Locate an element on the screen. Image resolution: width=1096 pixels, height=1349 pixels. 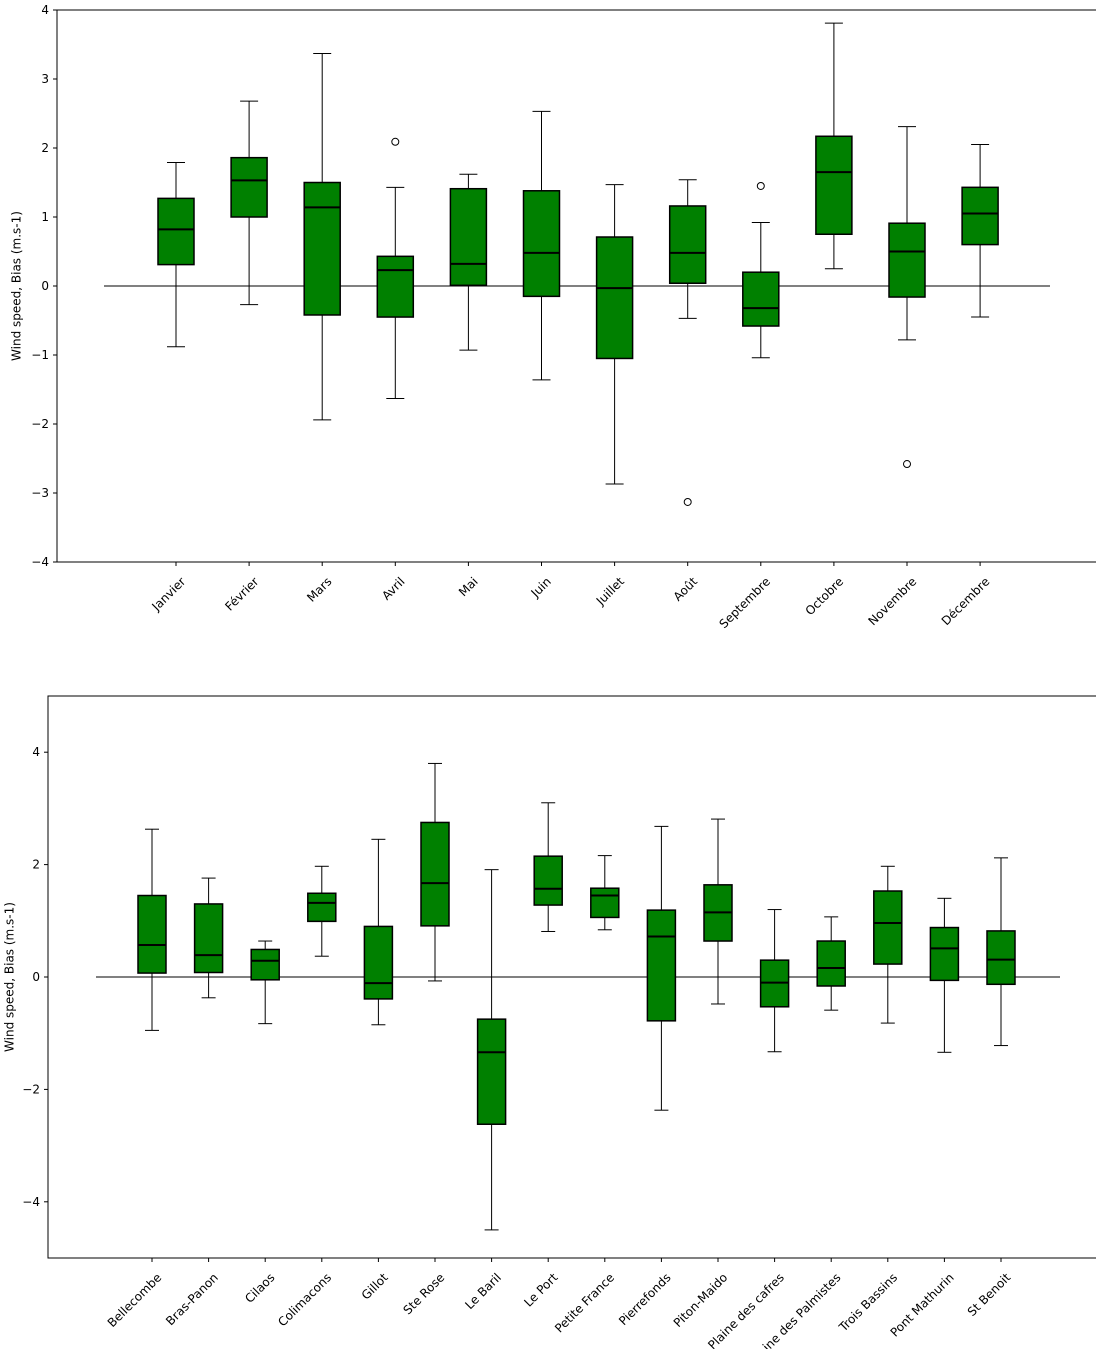
x-tick-label: Gillot is located at coordinates (375, 1286).